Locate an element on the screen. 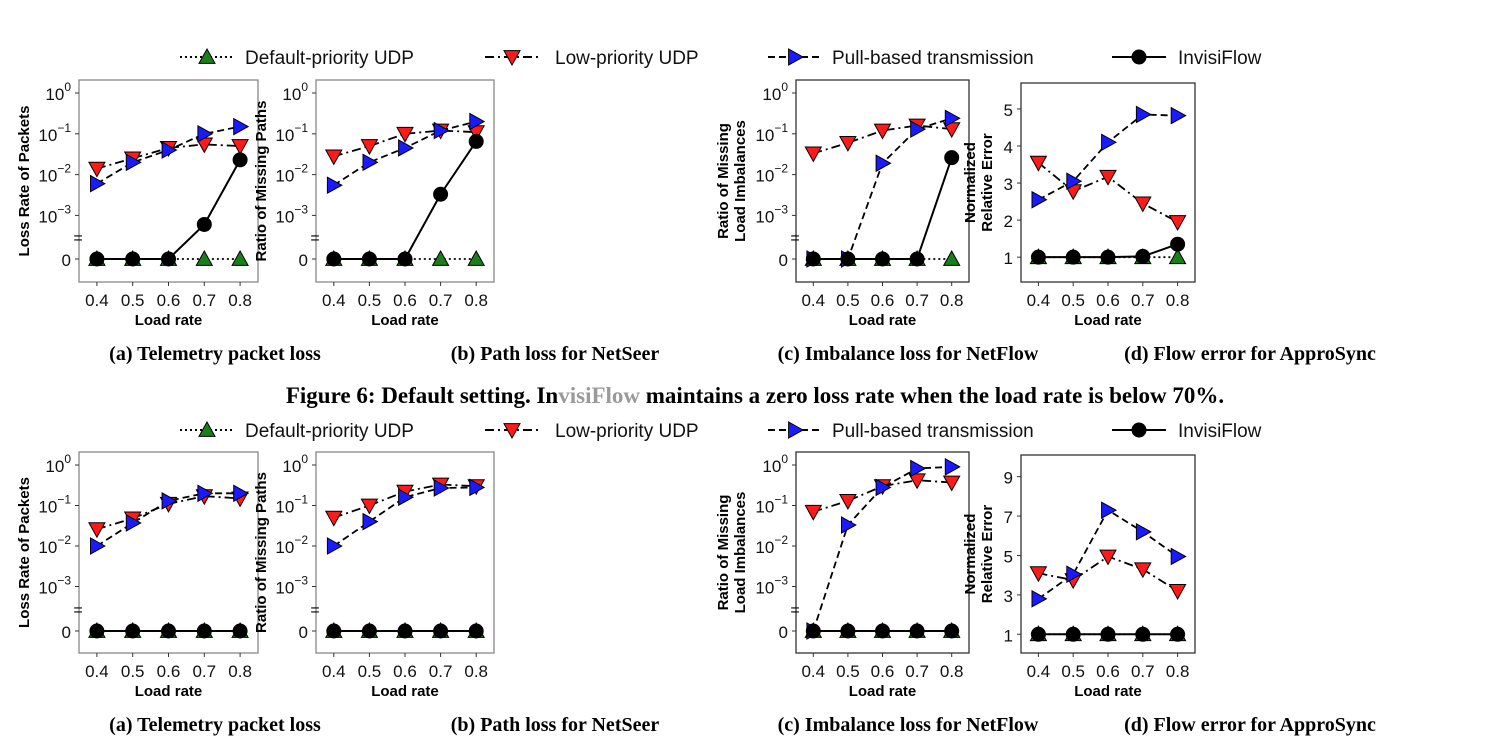  y-tick-exponent: 0 is located at coordinates (784, 87).